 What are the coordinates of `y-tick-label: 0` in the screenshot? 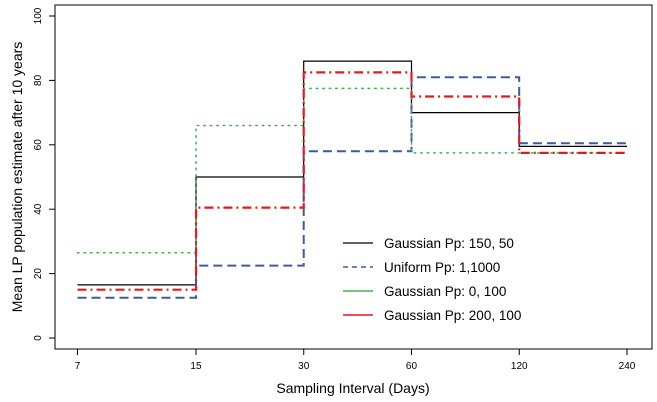 It's located at (38, 338).